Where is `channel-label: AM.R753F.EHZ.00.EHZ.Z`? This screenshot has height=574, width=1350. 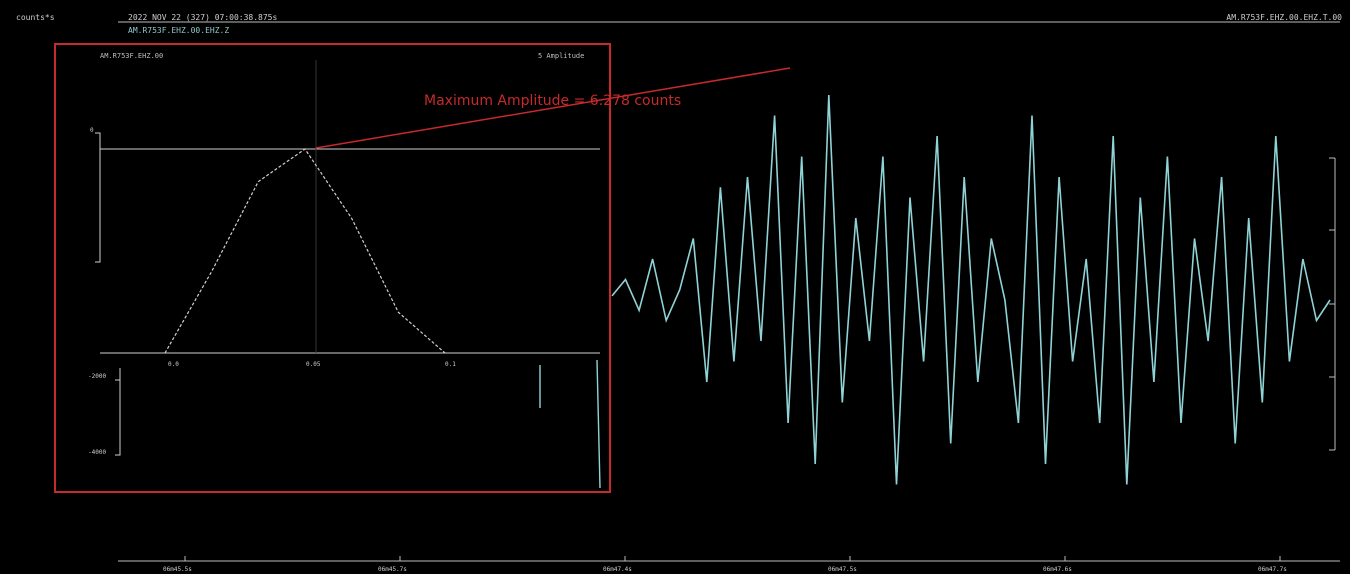 channel-label: AM.R753F.EHZ.00.EHZ.Z is located at coordinates (179, 30).